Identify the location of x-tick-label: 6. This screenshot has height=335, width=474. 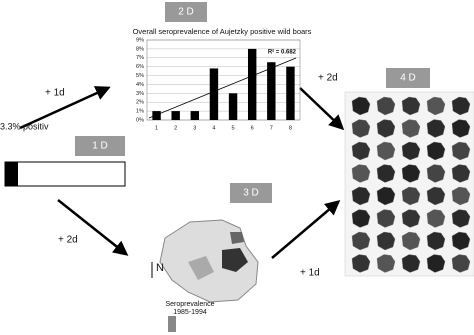
(252, 128).